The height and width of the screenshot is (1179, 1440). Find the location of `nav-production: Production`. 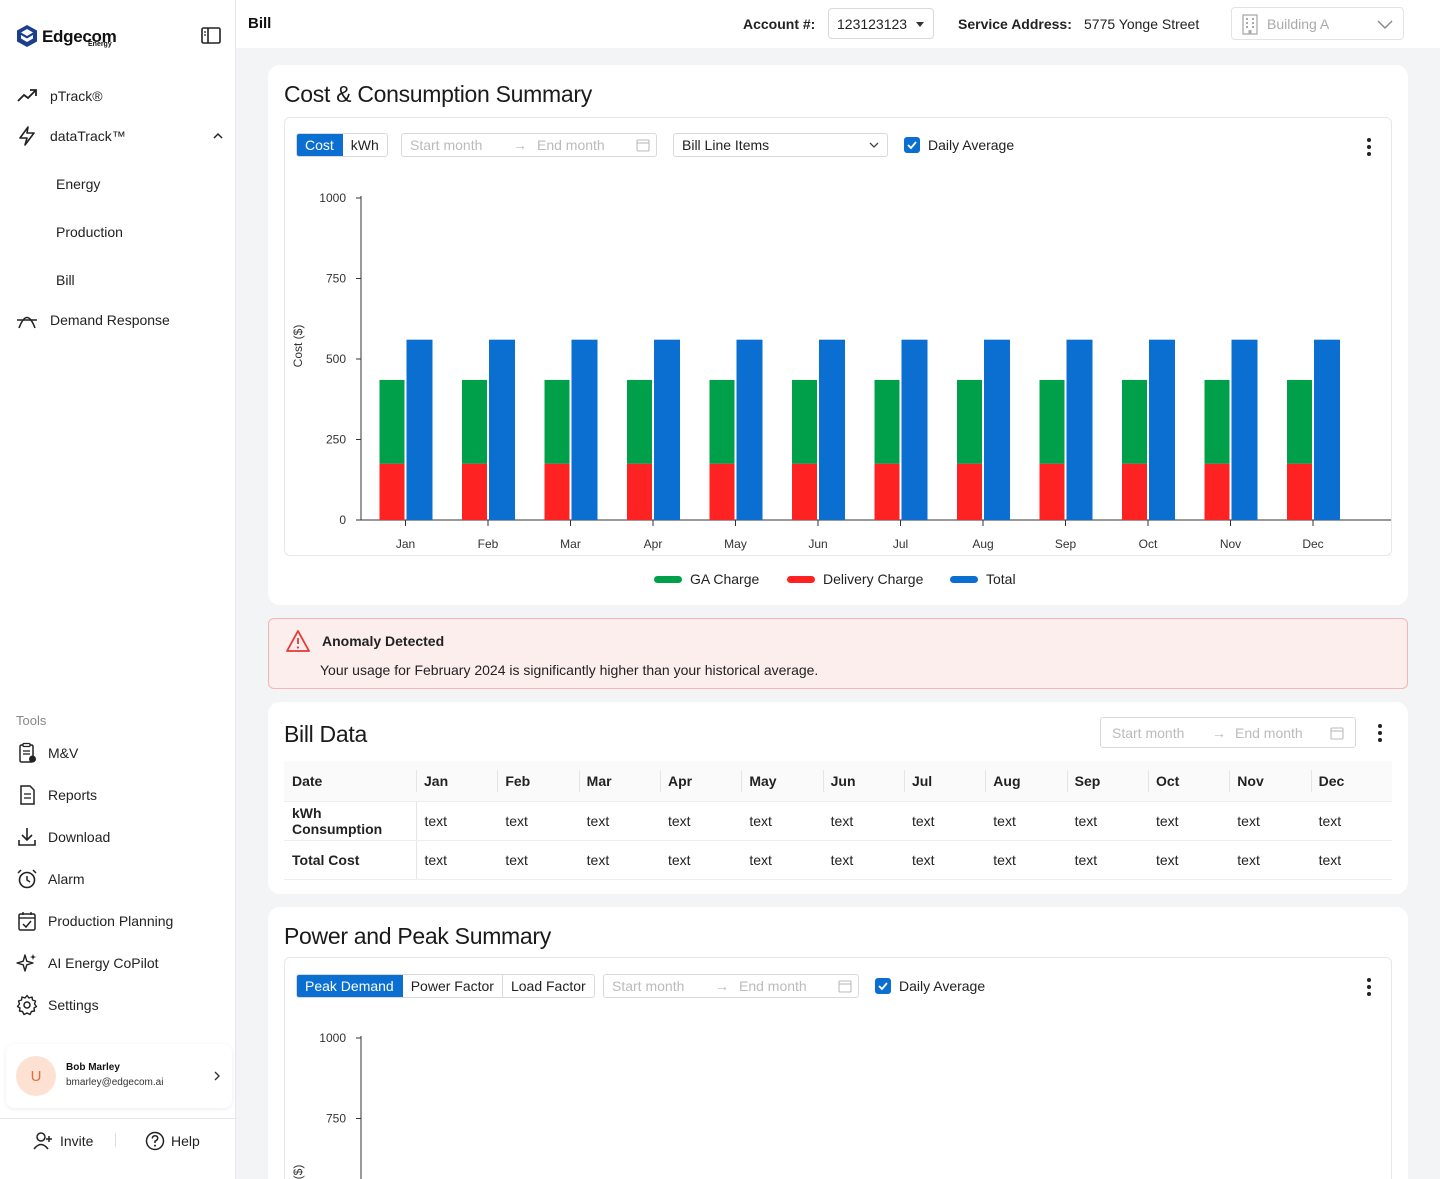

nav-production: Production is located at coordinates (89, 232).